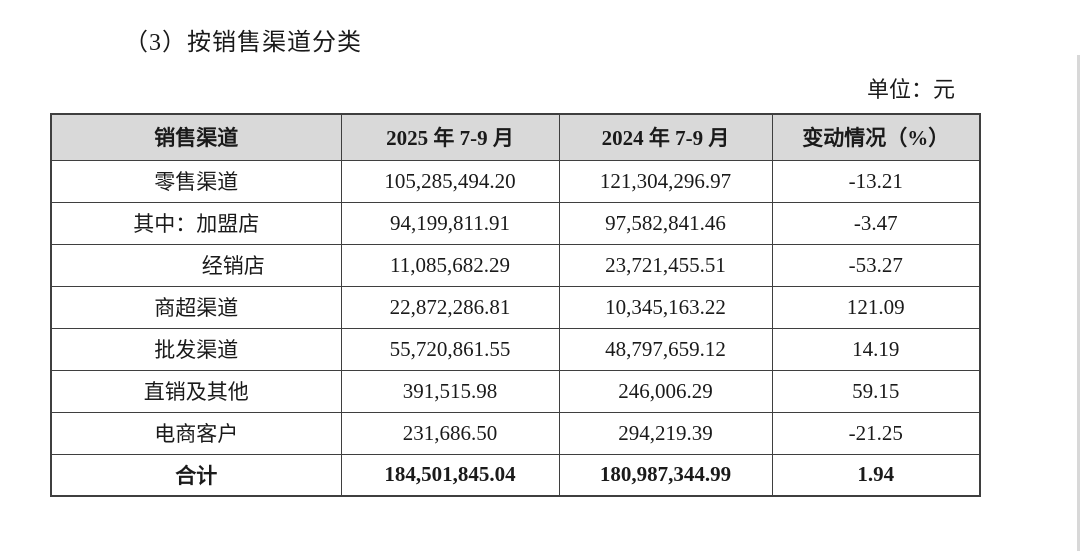 This screenshot has width=1080, height=551. Describe the element at coordinates (665, 223) in the screenshot. I see `value-2024-cell: 97,582,841.46` at that location.